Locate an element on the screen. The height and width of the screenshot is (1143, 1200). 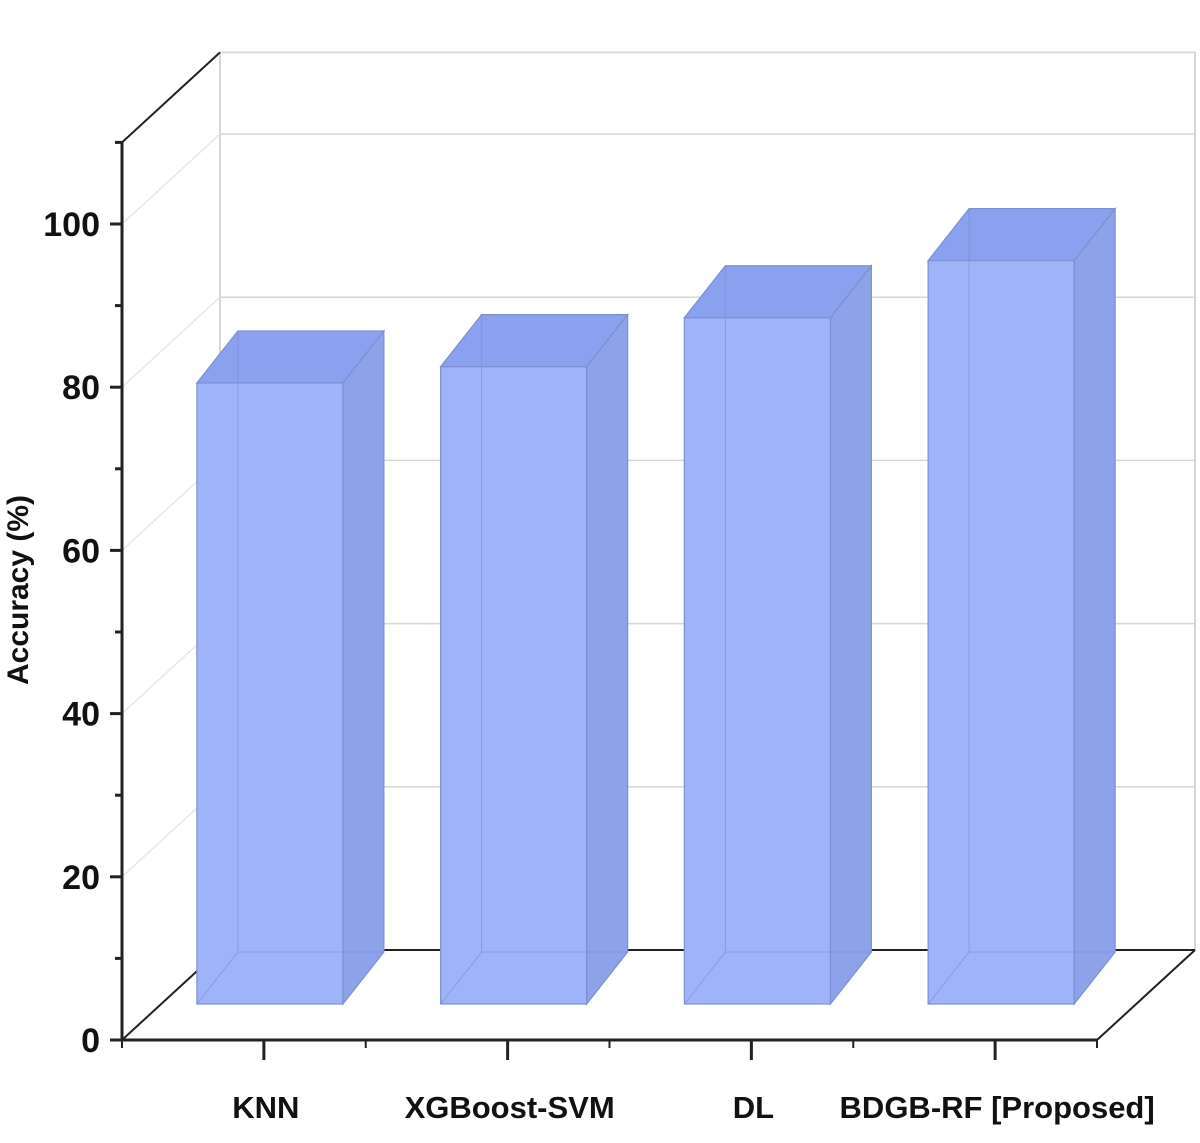
category-label: XGBoost-SVM is located at coordinates (510, 1107).